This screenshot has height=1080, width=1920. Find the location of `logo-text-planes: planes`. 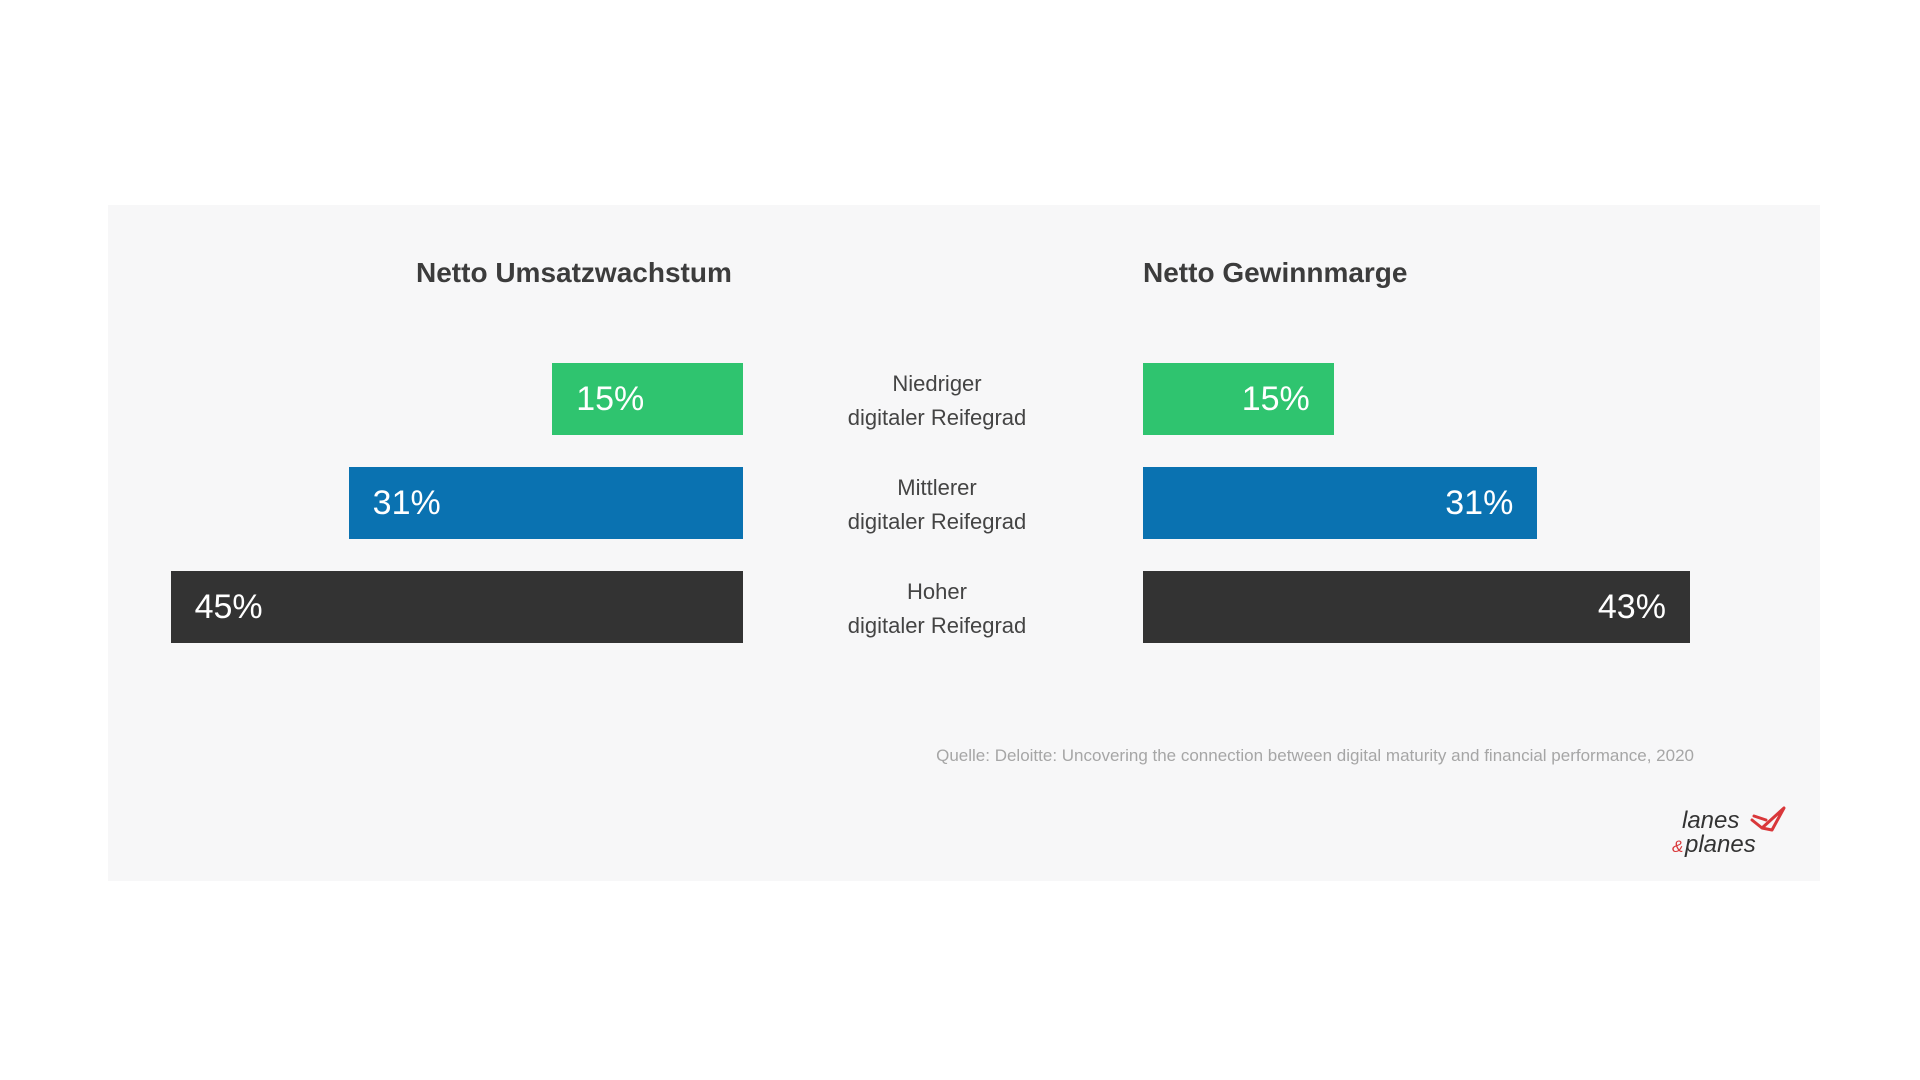

logo-text-planes: planes is located at coordinates (1720, 844).